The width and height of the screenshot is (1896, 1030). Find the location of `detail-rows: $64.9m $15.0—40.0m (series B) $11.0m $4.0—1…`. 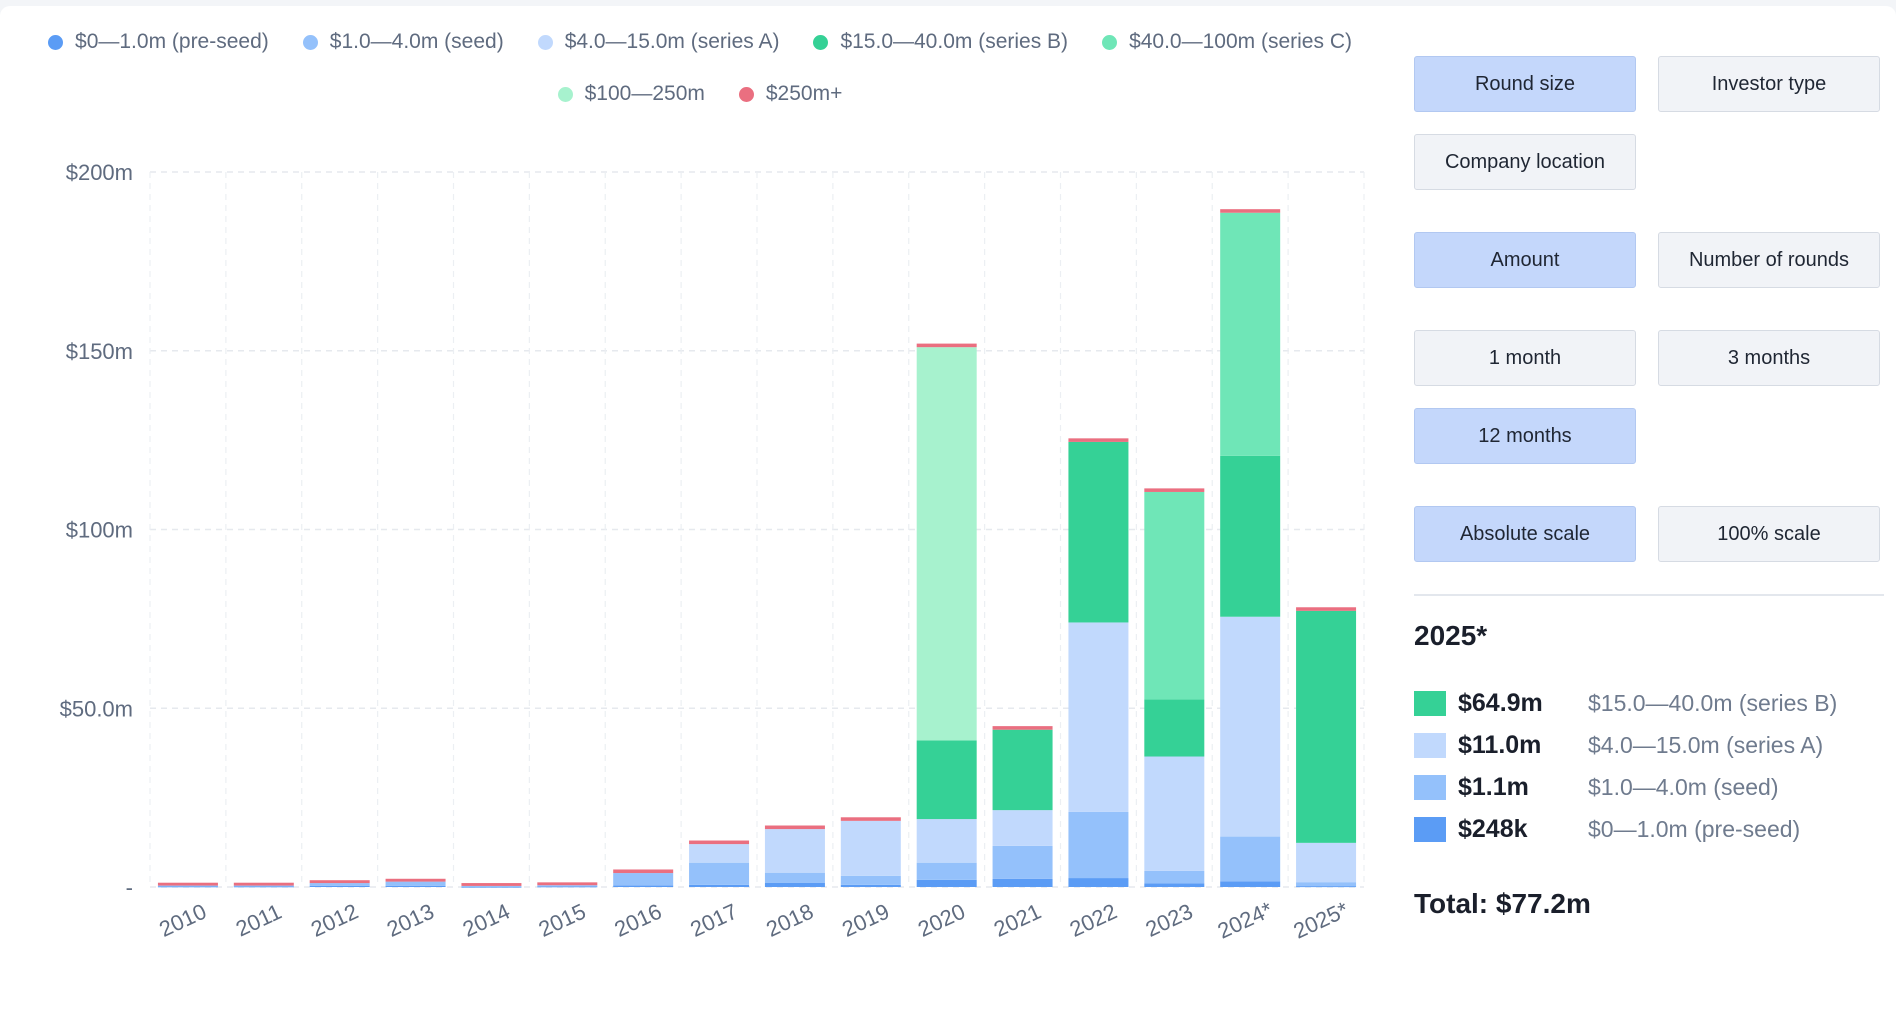

detail-rows: $64.9m $15.0—40.0m (series B) $11.0m $4.0—1… is located at coordinates (1649, 766).